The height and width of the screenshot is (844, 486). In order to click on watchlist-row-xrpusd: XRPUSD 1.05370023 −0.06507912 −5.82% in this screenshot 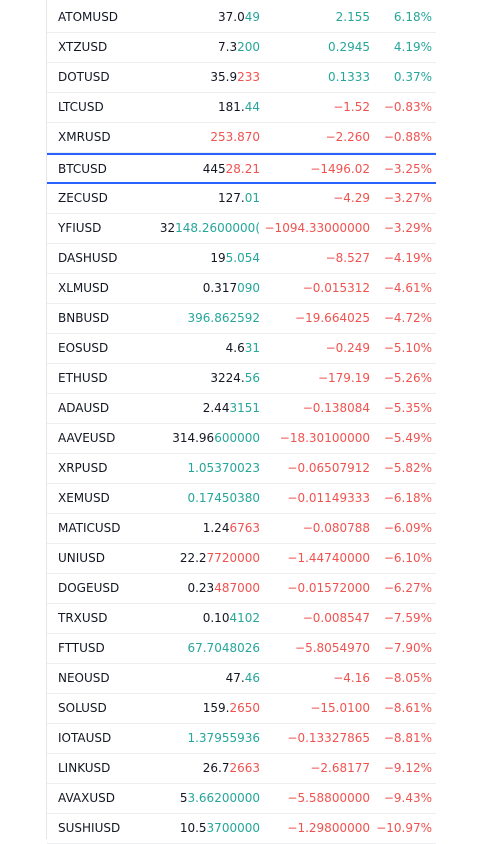, I will do `click(241, 469)`.